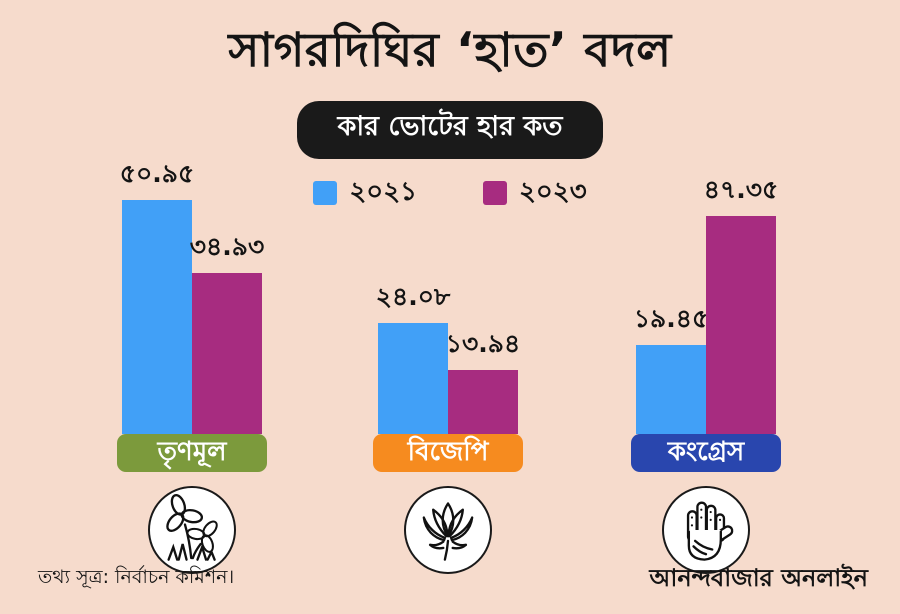 This screenshot has width=900, height=614. I want to click on chart-legend: ২০২১ ২০২৩, so click(450, 193).